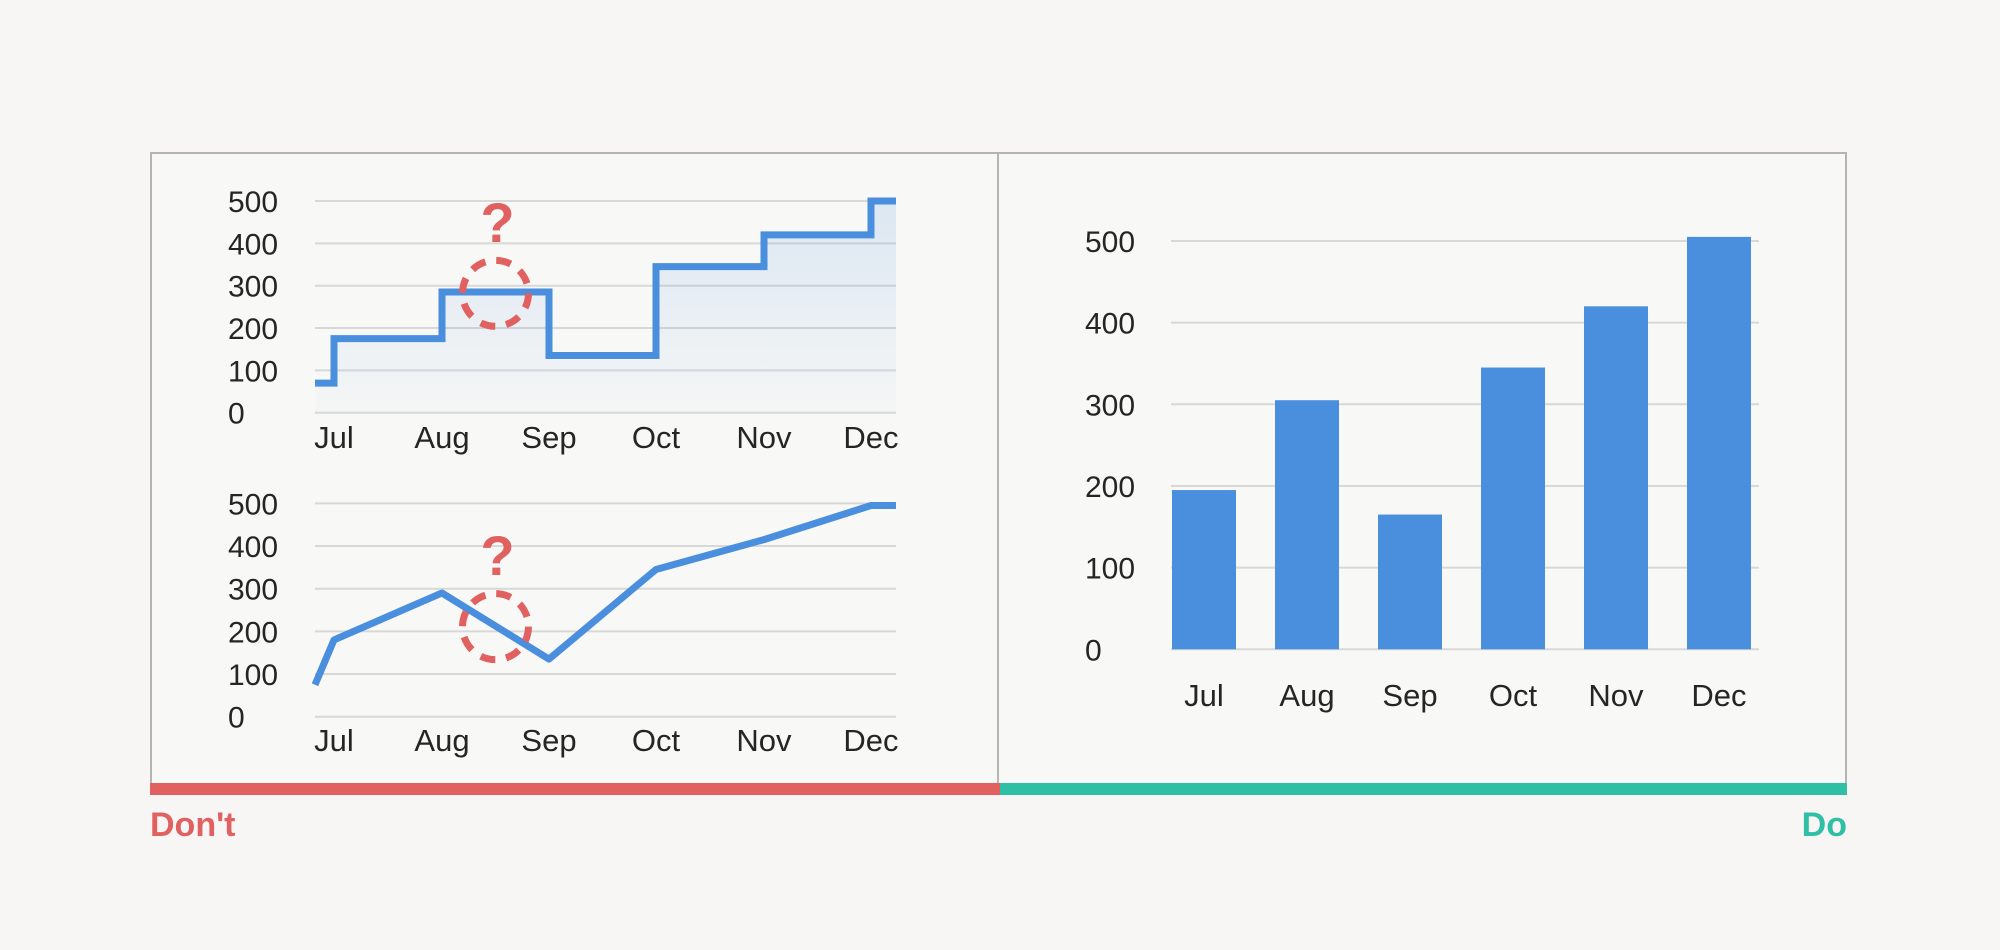 The height and width of the screenshot is (950, 2000). What do you see at coordinates (1616, 478) in the screenshot?
I see `bar-nov` at bounding box center [1616, 478].